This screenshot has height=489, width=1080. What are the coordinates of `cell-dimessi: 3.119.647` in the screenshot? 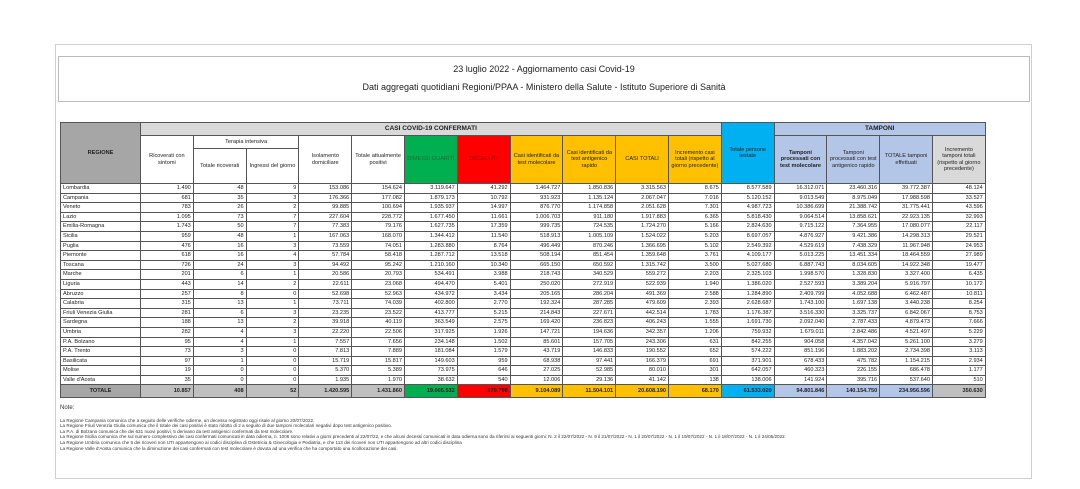 It's located at (430, 188).